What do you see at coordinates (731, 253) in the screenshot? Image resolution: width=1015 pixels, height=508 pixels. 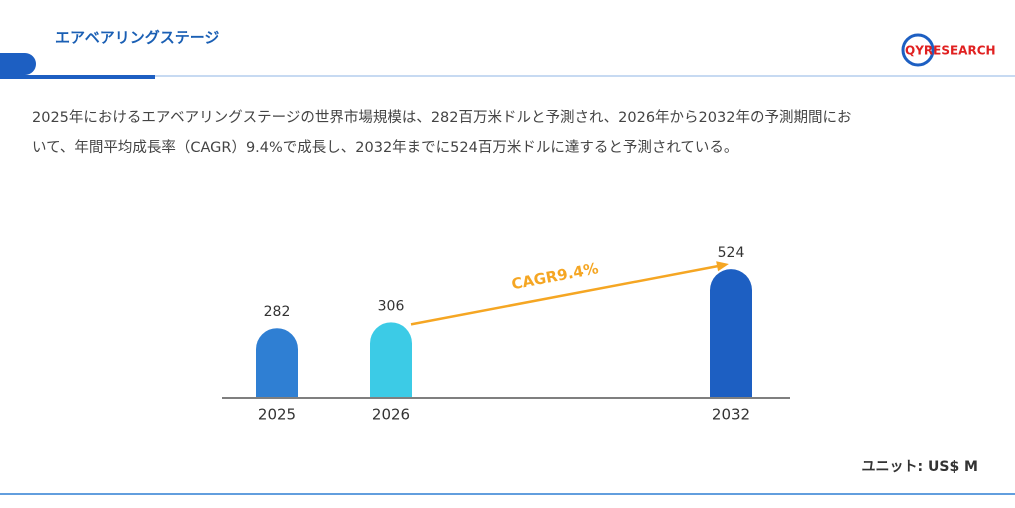 I see `value-label: 524` at bounding box center [731, 253].